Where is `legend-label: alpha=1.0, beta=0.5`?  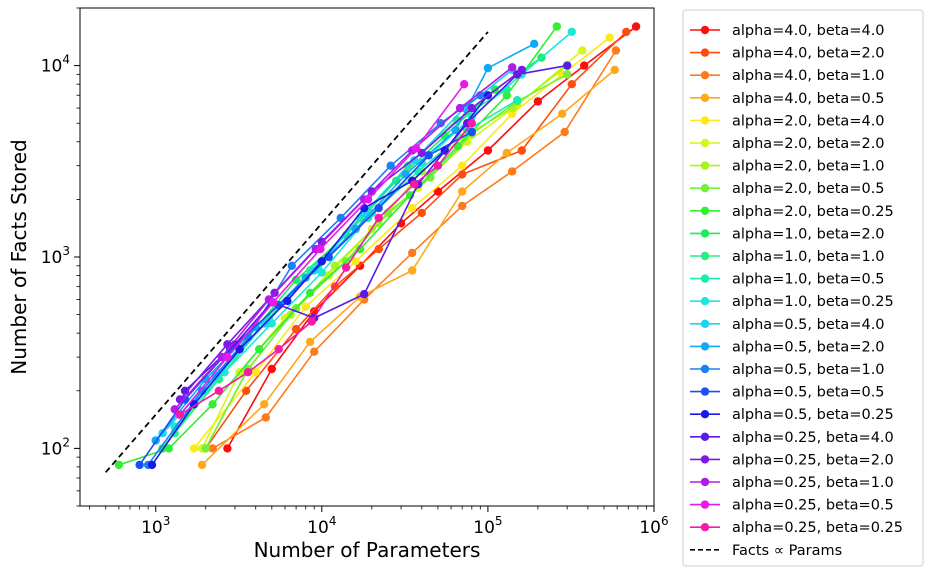
legend-label: alpha=1.0, beta=0.5 is located at coordinates (808, 280).